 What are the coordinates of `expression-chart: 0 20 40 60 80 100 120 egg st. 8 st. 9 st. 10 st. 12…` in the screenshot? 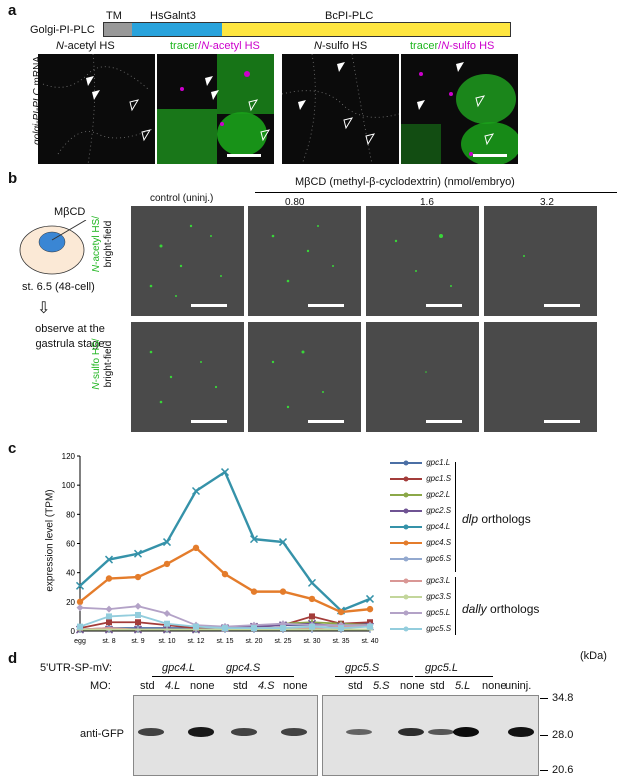 It's located at (220, 548).